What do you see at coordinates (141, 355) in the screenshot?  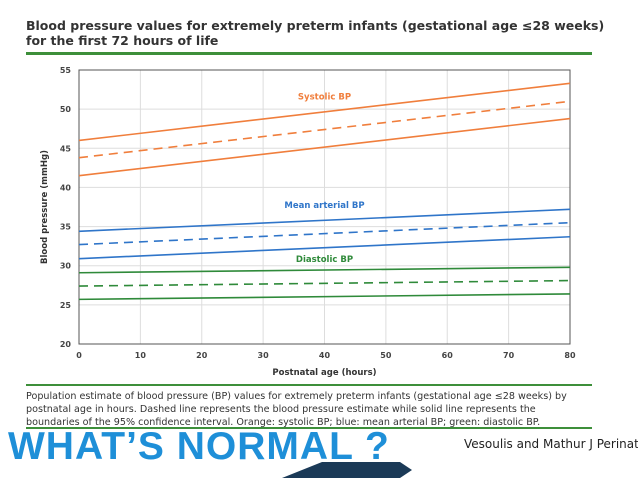 I see `x-tick-label: 10` at bounding box center [141, 355].